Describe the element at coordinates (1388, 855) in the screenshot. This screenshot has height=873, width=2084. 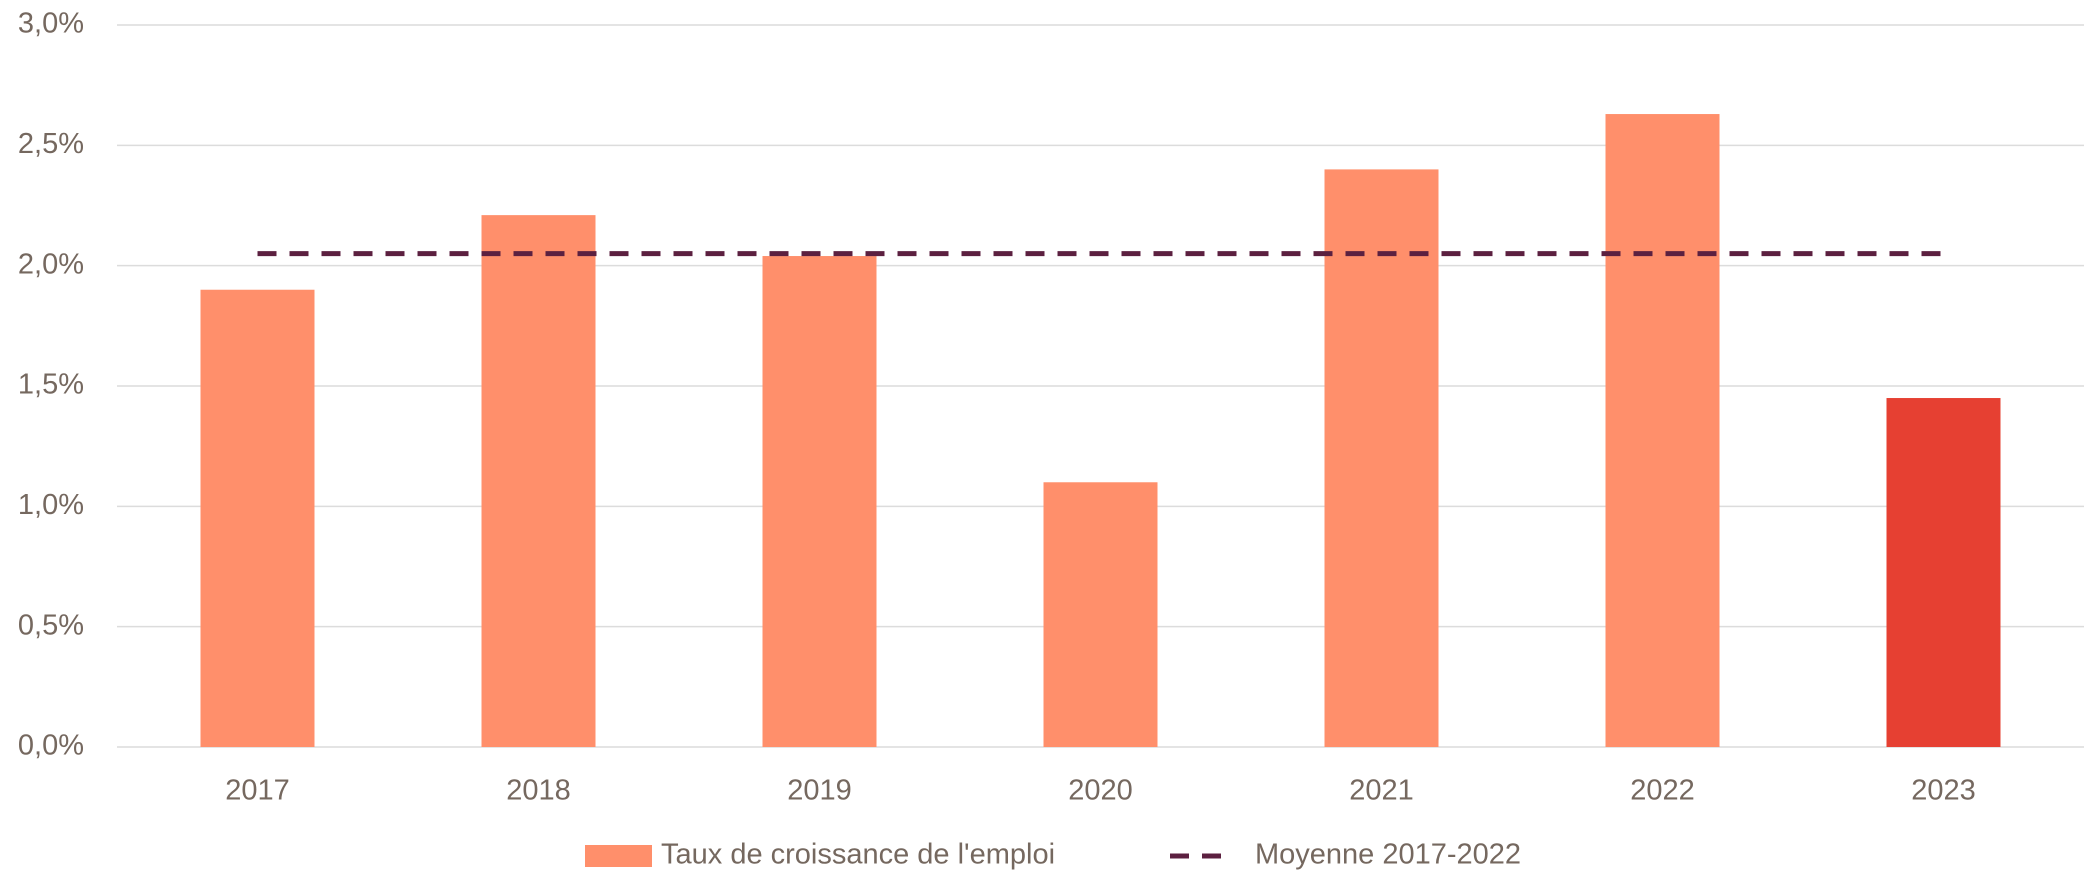
I see `legend-label: Moyenne 2017-2022` at that location.